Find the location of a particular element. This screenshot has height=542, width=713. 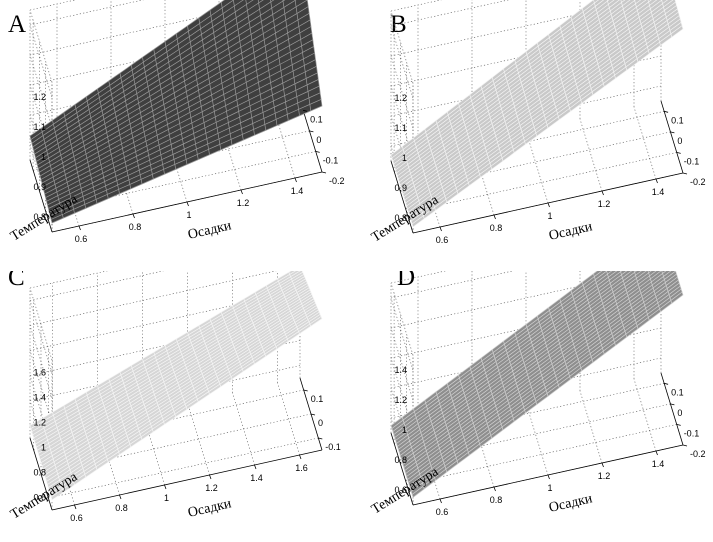

panel-label-c: C is located at coordinates (16, 281).